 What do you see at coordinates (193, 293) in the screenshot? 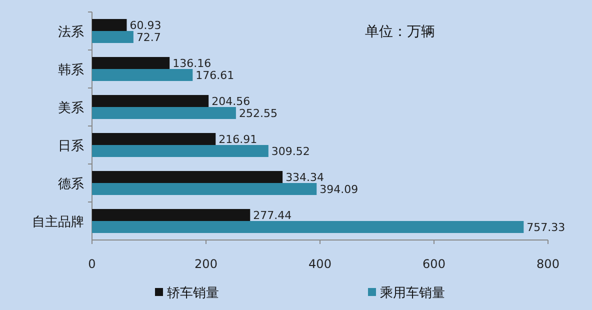
I see `legend-label: 轿车销量` at bounding box center [193, 293].